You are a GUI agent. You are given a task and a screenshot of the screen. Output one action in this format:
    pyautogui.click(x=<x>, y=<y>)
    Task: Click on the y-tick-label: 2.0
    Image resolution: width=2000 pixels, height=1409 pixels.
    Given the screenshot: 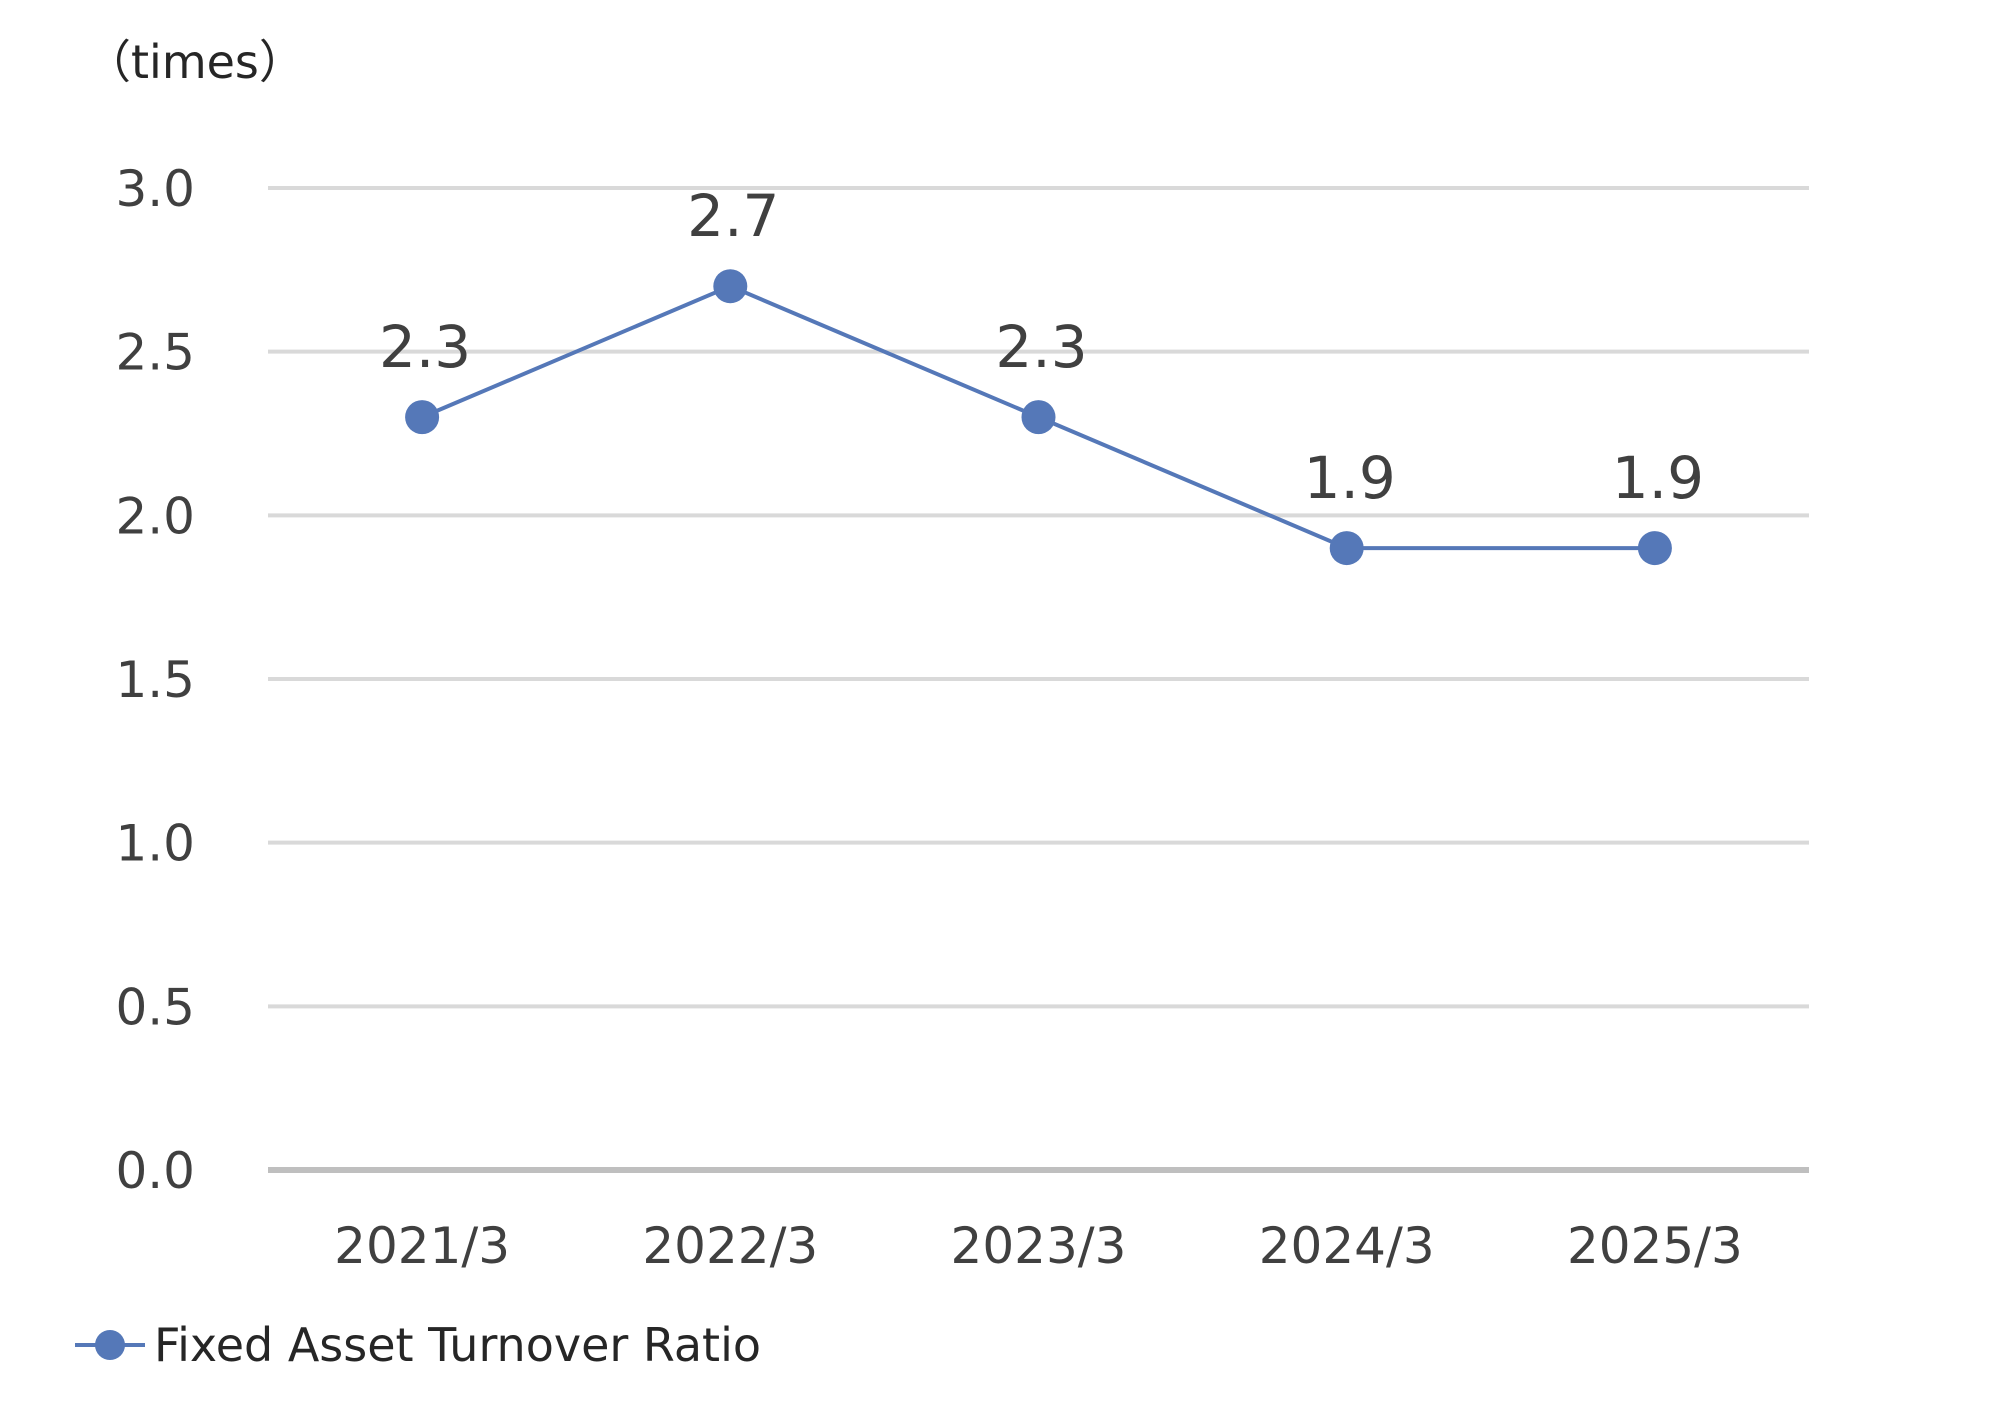 What is the action you would take?
    pyautogui.click(x=155, y=516)
    